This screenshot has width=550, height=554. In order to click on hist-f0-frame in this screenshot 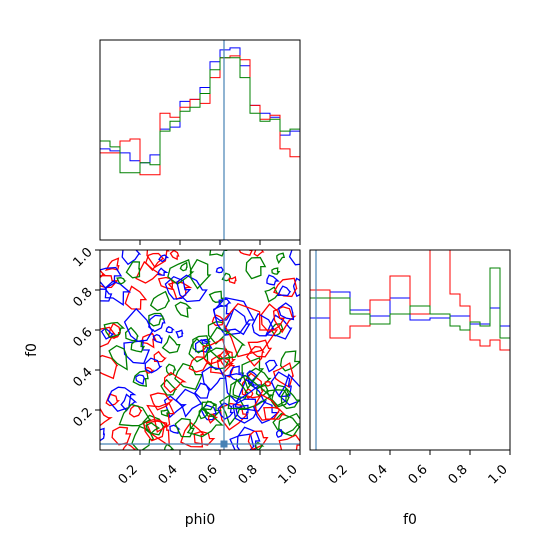, I will do `click(410, 350)`.